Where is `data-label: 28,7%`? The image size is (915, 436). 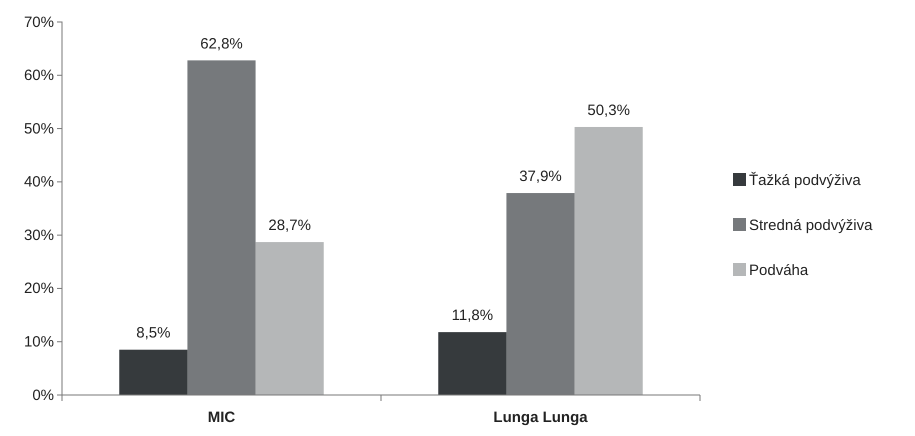
data-label: 28,7% is located at coordinates (289, 225).